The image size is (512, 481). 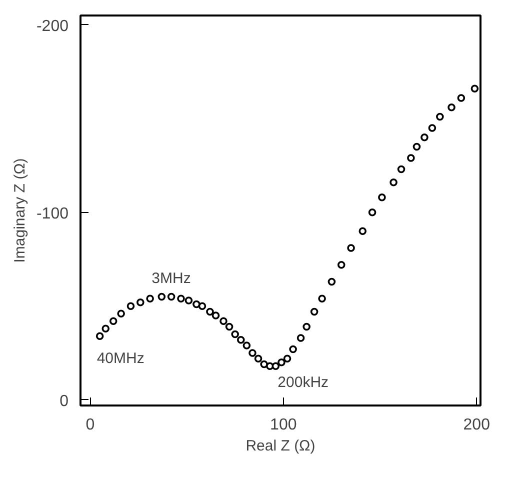 What do you see at coordinates (171, 278) in the screenshot?
I see `annotation: 3MHz` at bounding box center [171, 278].